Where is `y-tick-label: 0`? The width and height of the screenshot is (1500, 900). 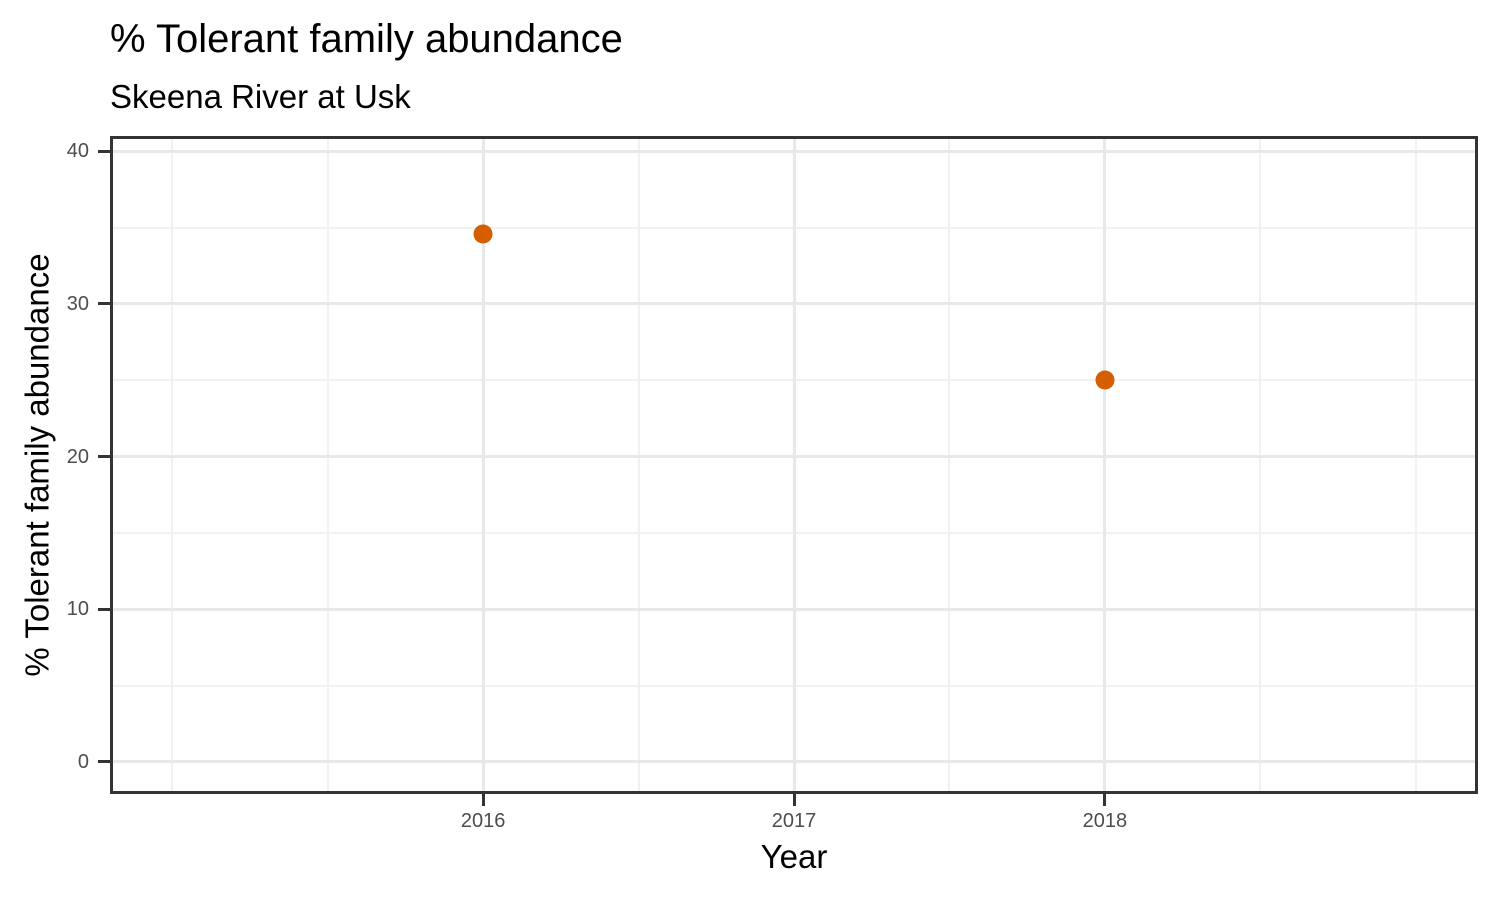
y-tick-label: 0 is located at coordinates (83, 761).